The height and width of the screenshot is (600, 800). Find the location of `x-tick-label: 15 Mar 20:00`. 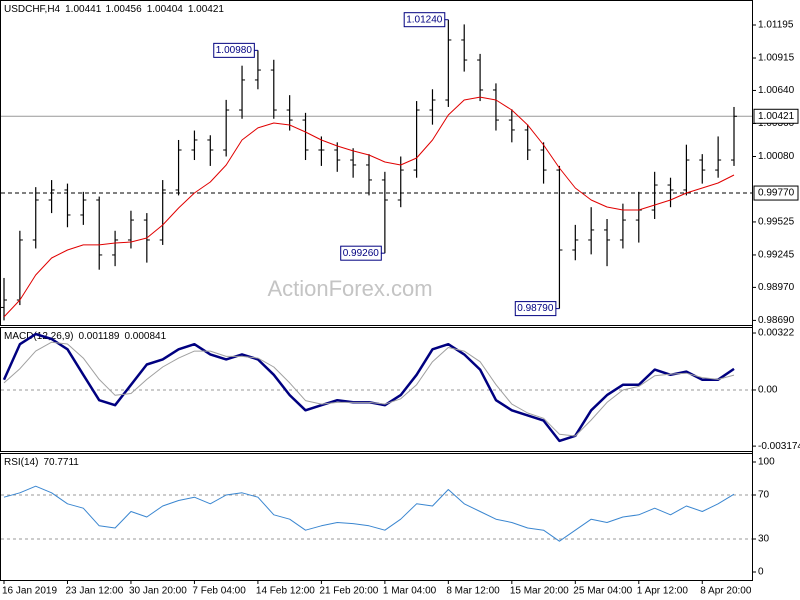

x-tick-label: 15 Mar 20:00 is located at coordinates (539, 591).